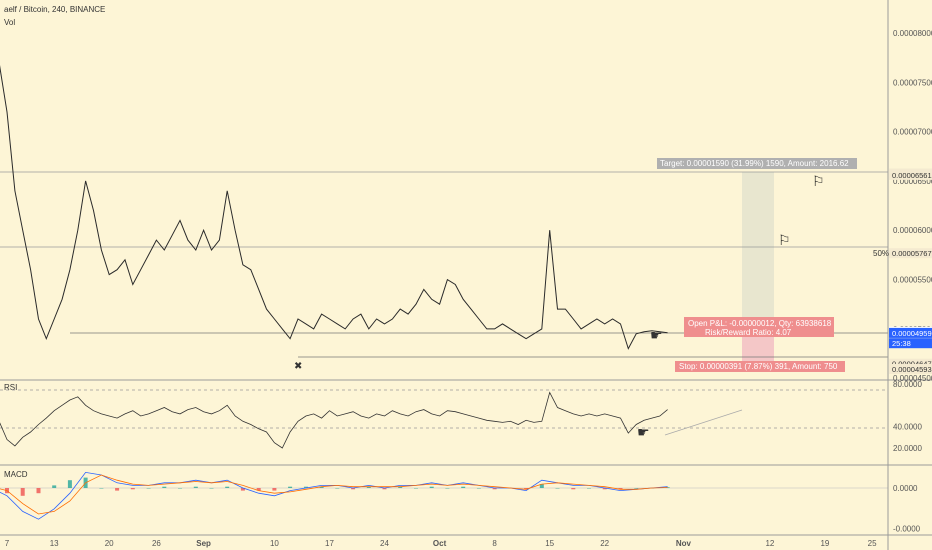 The height and width of the screenshot is (550, 932). What do you see at coordinates (494, 543) in the screenshot?
I see `time-tick-label: 8` at bounding box center [494, 543].